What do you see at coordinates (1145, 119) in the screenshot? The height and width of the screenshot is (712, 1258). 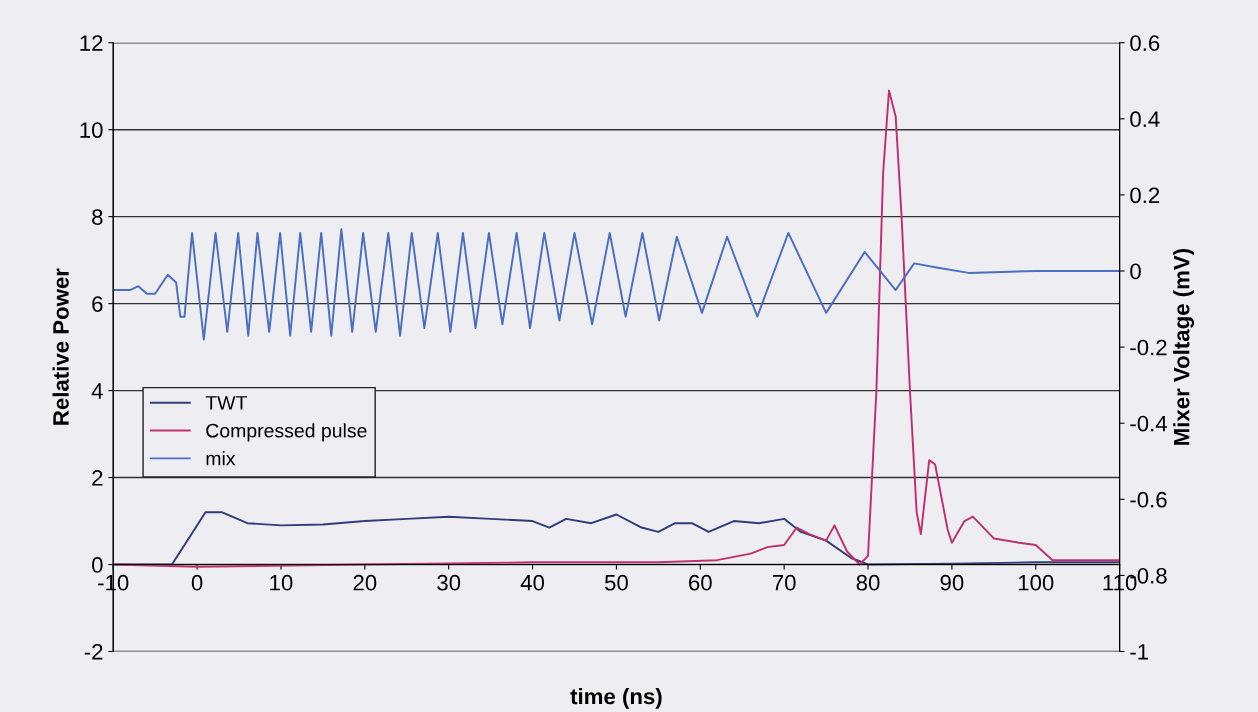 I see `y2-tick-label: 0.4` at bounding box center [1145, 119].